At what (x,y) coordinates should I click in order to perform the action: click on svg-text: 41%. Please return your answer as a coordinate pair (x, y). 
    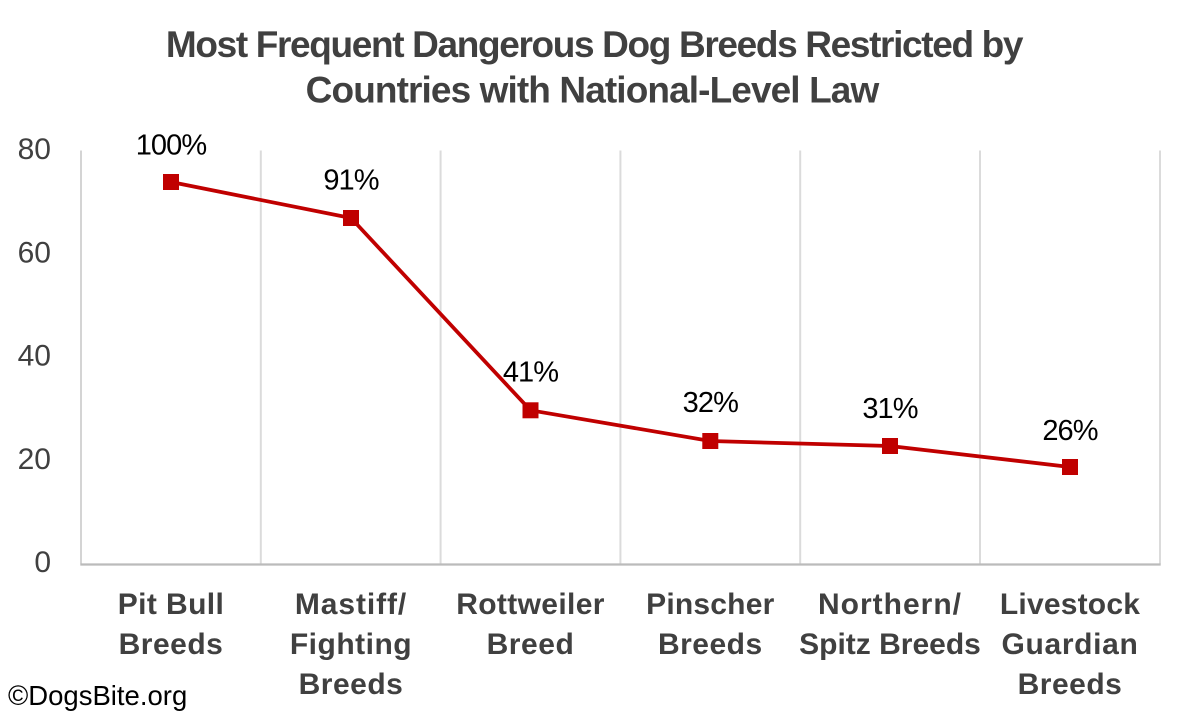
    Looking at the image, I should click on (530, 372).